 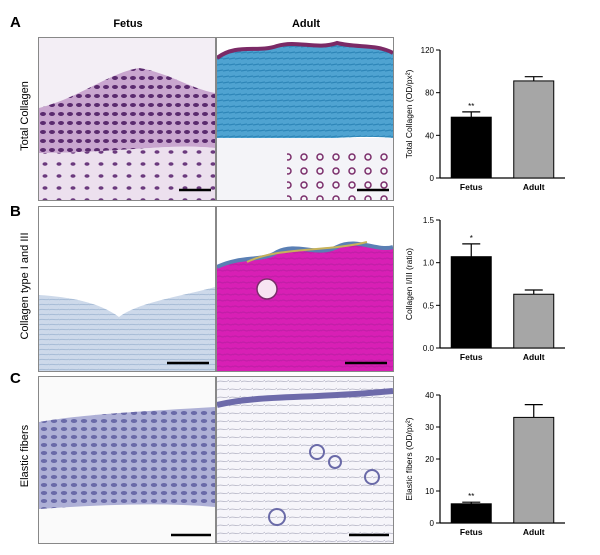 I want to click on y-tick-label: 120, so click(x=428, y=50).